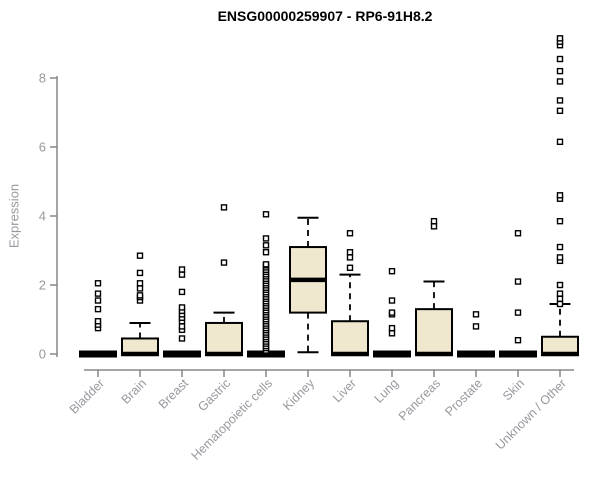 The image size is (600, 500). I want to click on box-group-prostate, so click(476, 334).